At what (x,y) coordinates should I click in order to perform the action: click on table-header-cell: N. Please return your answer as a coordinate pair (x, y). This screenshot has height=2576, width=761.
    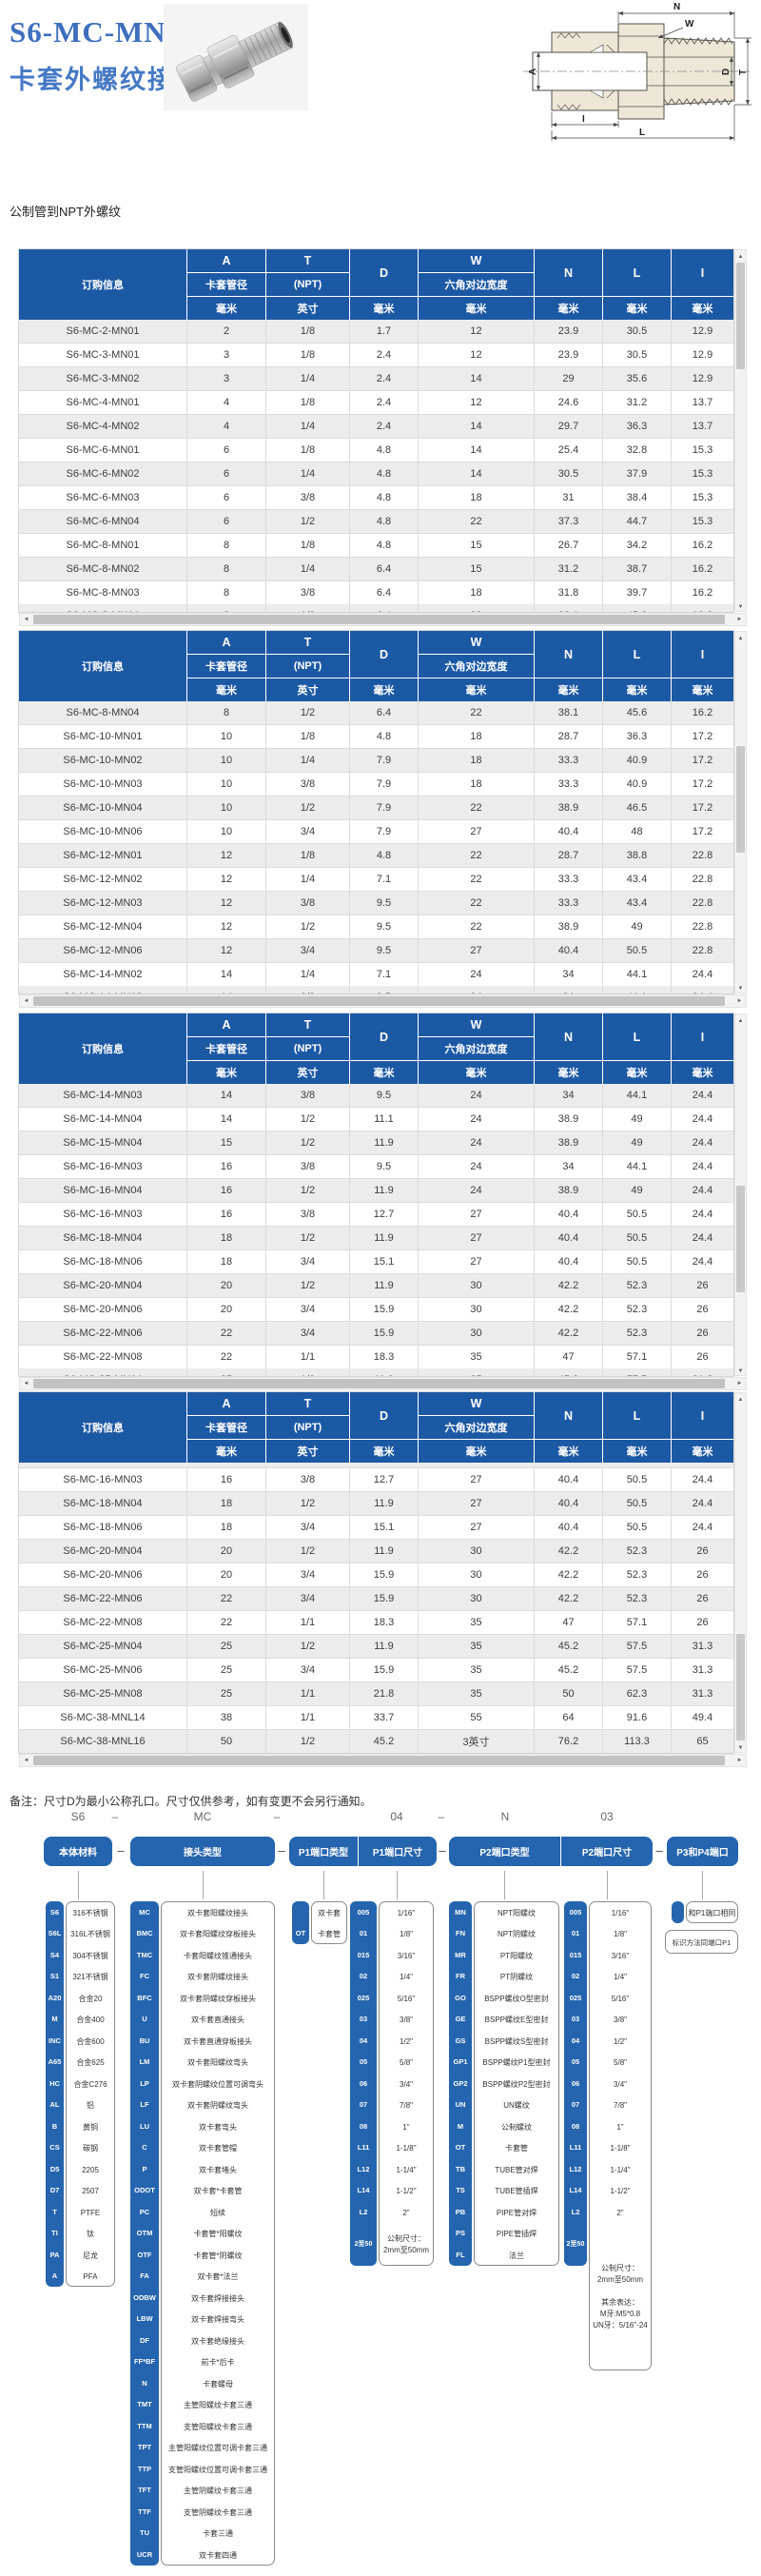
    Looking at the image, I should click on (568, 1036).